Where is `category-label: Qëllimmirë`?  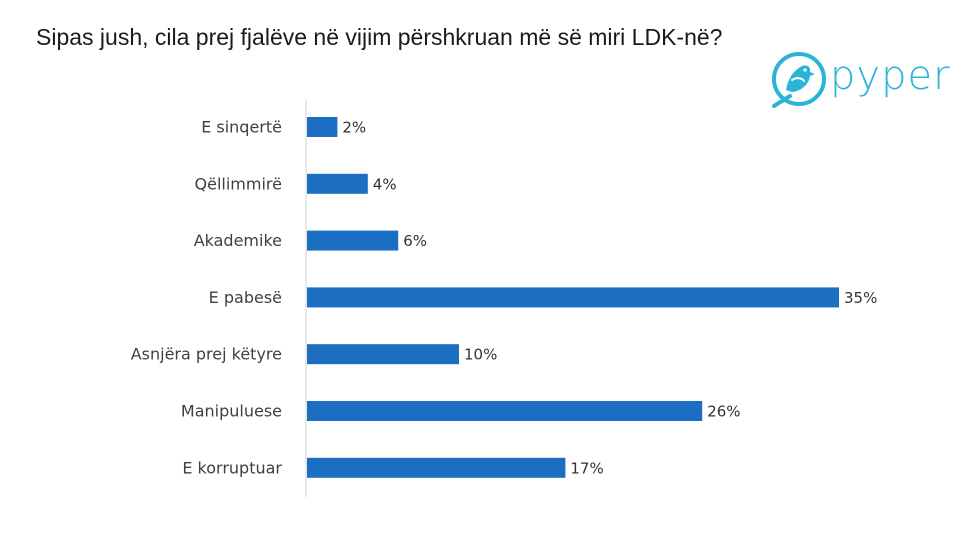 category-label: Qëllimmirë is located at coordinates (238, 183).